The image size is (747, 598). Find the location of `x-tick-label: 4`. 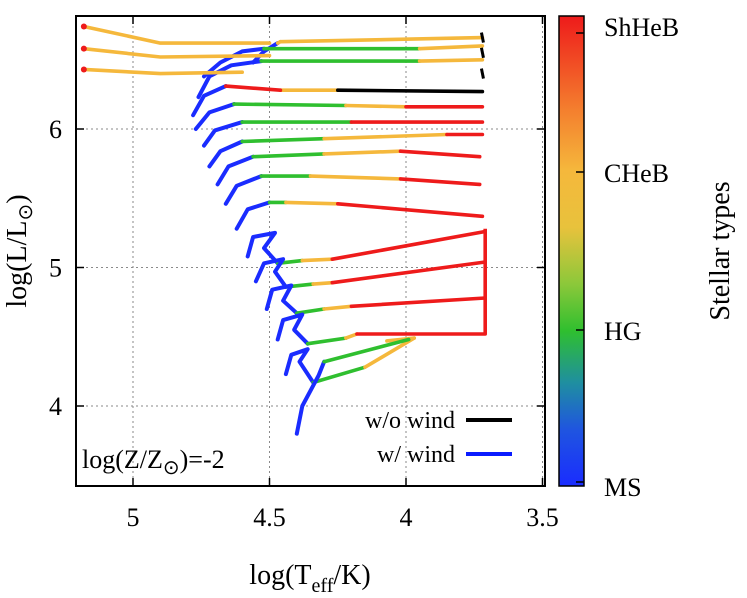

x-tick-label: 4 is located at coordinates (406, 517).